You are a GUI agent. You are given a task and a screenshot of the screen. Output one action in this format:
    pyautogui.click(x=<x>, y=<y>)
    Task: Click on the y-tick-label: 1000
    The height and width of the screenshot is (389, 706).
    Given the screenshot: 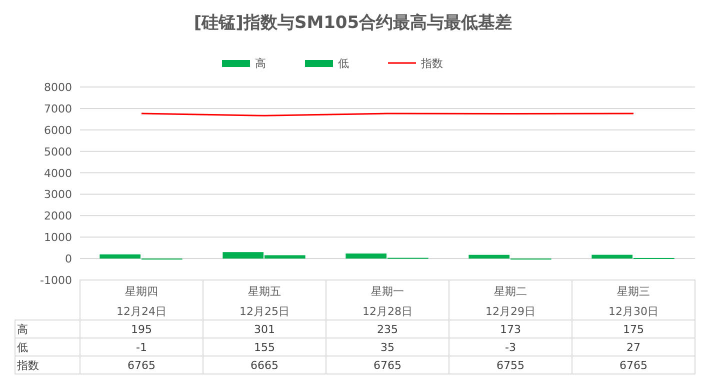 What is the action you would take?
    pyautogui.click(x=58, y=237)
    